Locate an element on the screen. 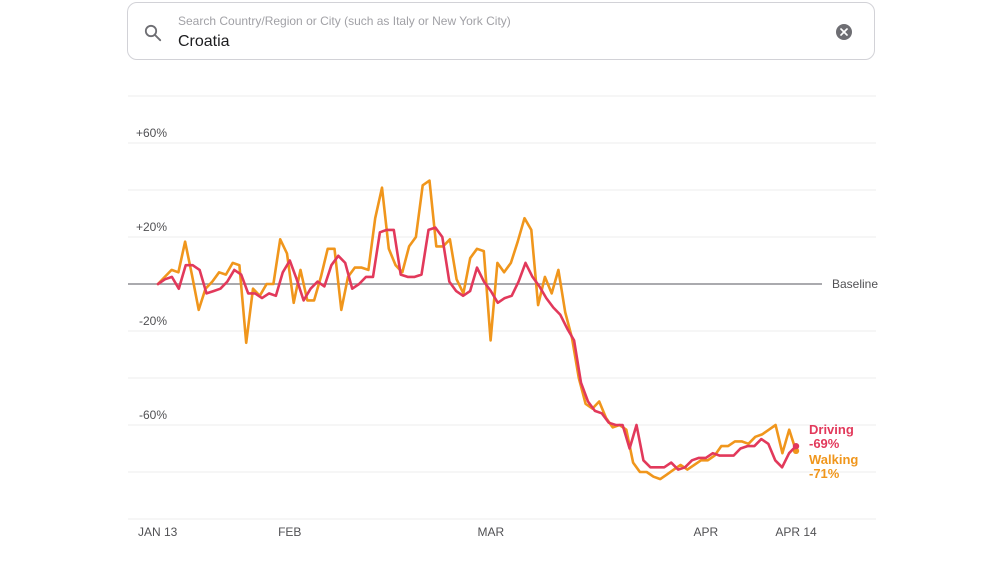  x-tick-label: MAR is located at coordinates (491, 532).